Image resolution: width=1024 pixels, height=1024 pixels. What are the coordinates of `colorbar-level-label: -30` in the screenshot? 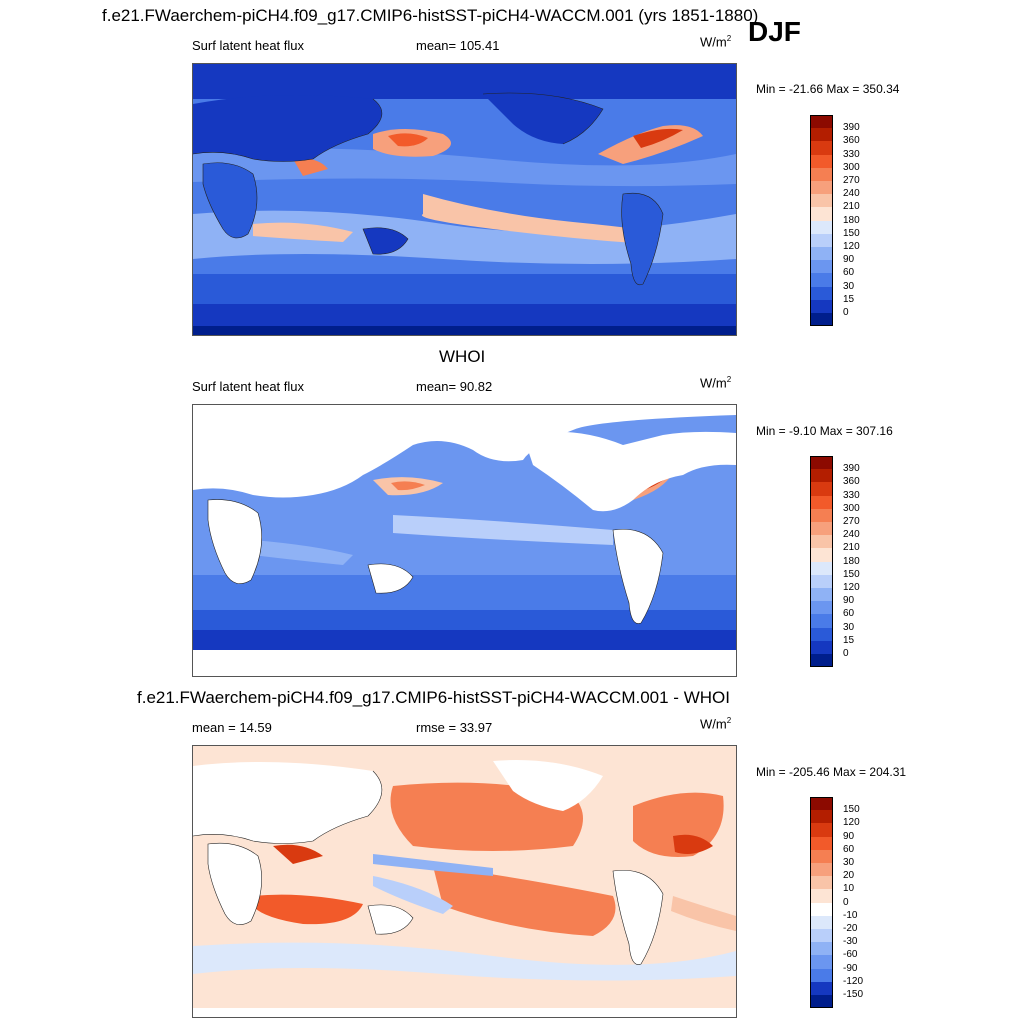 It's located at (850, 942).